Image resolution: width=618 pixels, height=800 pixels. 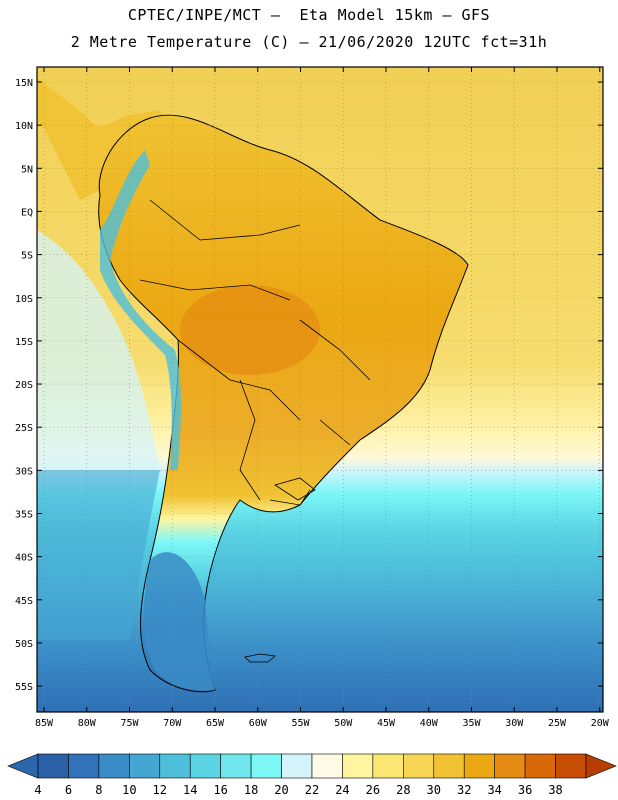 What do you see at coordinates (68, 790) in the screenshot?
I see `colorbar-label: 6` at bounding box center [68, 790].